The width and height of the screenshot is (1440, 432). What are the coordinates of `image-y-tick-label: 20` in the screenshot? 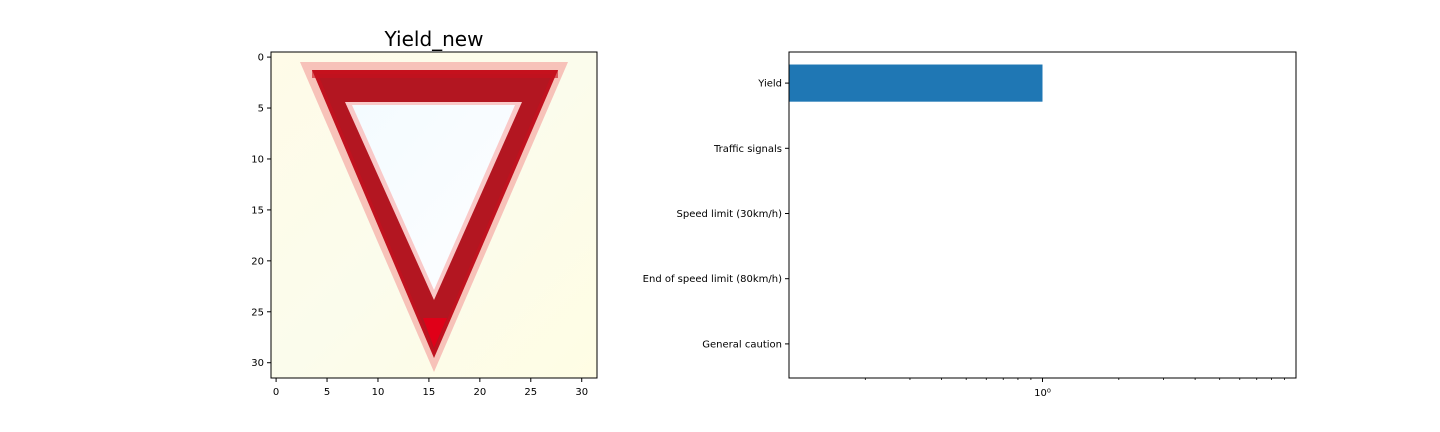 It's located at (257, 261).